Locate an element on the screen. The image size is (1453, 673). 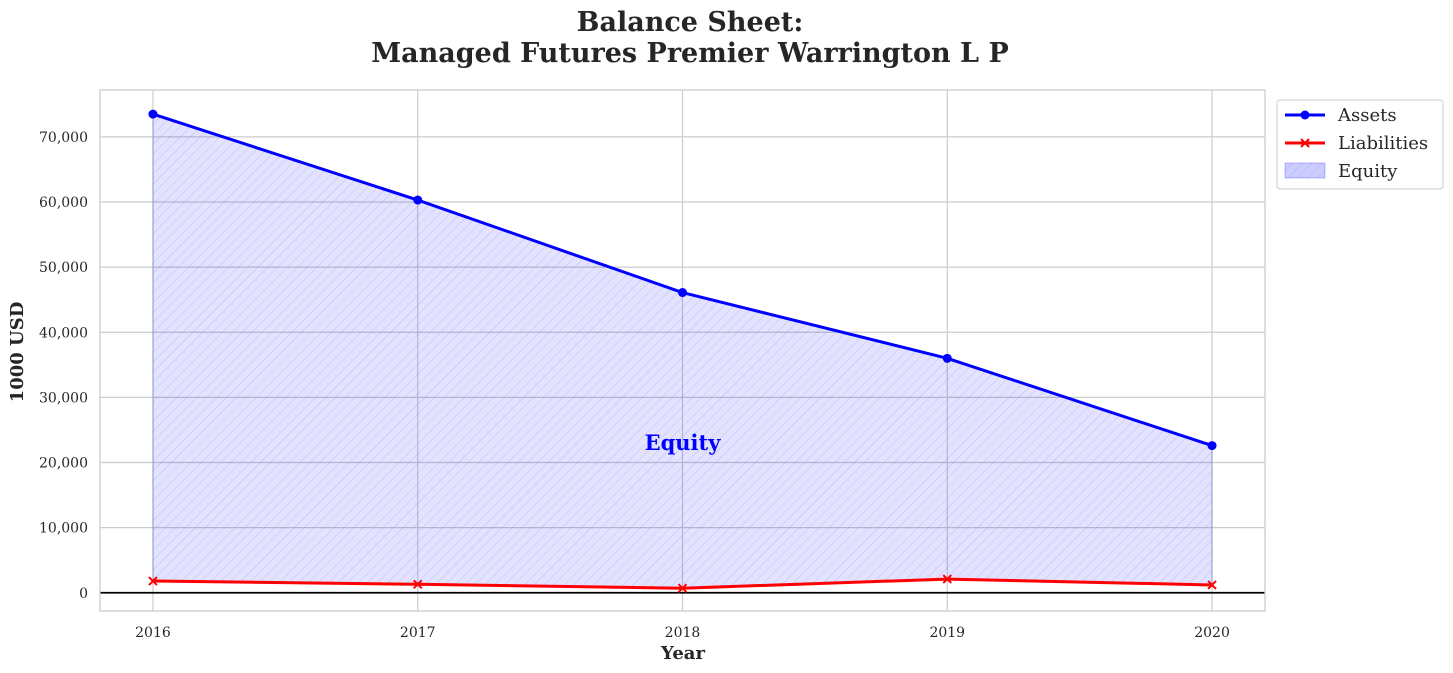
equity-annotation: Equity is located at coordinates (683, 442).